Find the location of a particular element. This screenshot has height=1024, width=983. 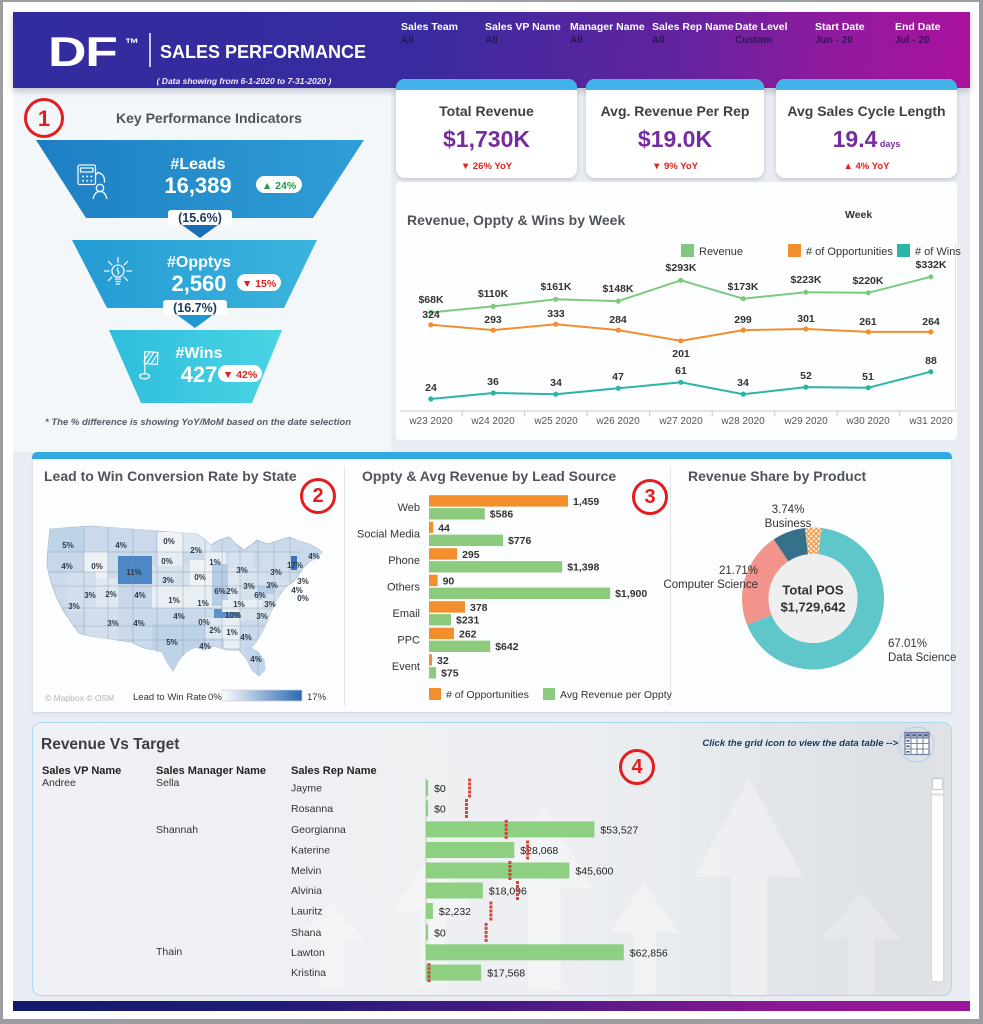

svg-text: 1,459 is located at coordinates (586, 502).